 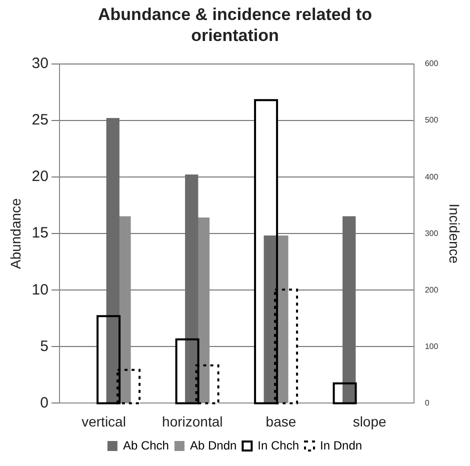 What do you see at coordinates (104, 421) in the screenshot?
I see `x-tick-label: vertical` at bounding box center [104, 421].